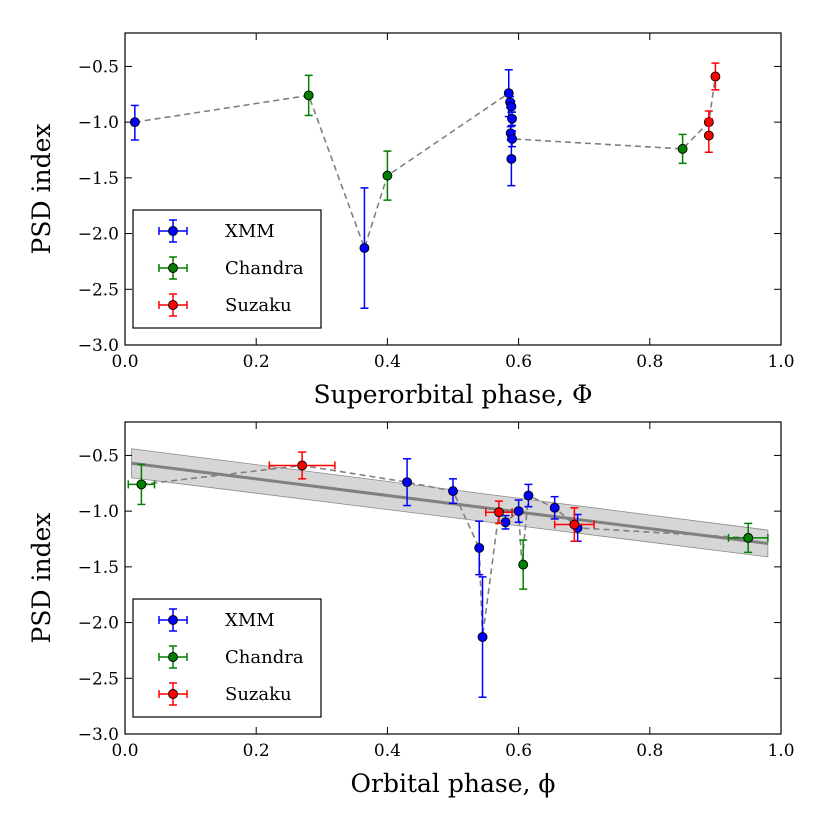  What do you see at coordinates (453, 394) in the screenshot?
I see `x-axis-label: Superorbital phase, Φ` at bounding box center [453, 394].